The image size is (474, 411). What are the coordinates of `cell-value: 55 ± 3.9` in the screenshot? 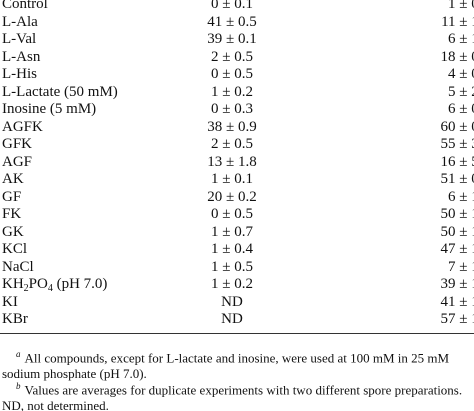 It's located at (457, 144).